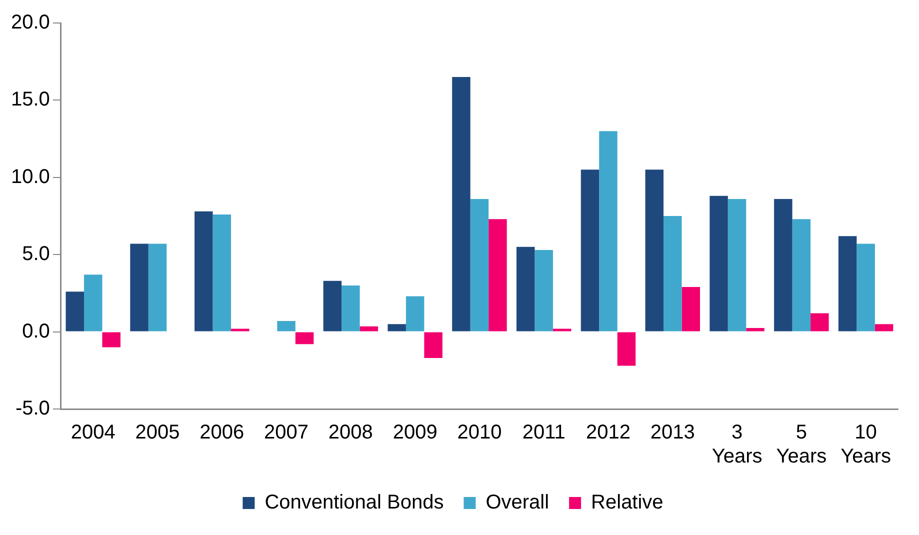 This screenshot has width=919, height=535. Describe the element at coordinates (415, 433) in the screenshot. I see `x-tick-label: 2009` at that location.